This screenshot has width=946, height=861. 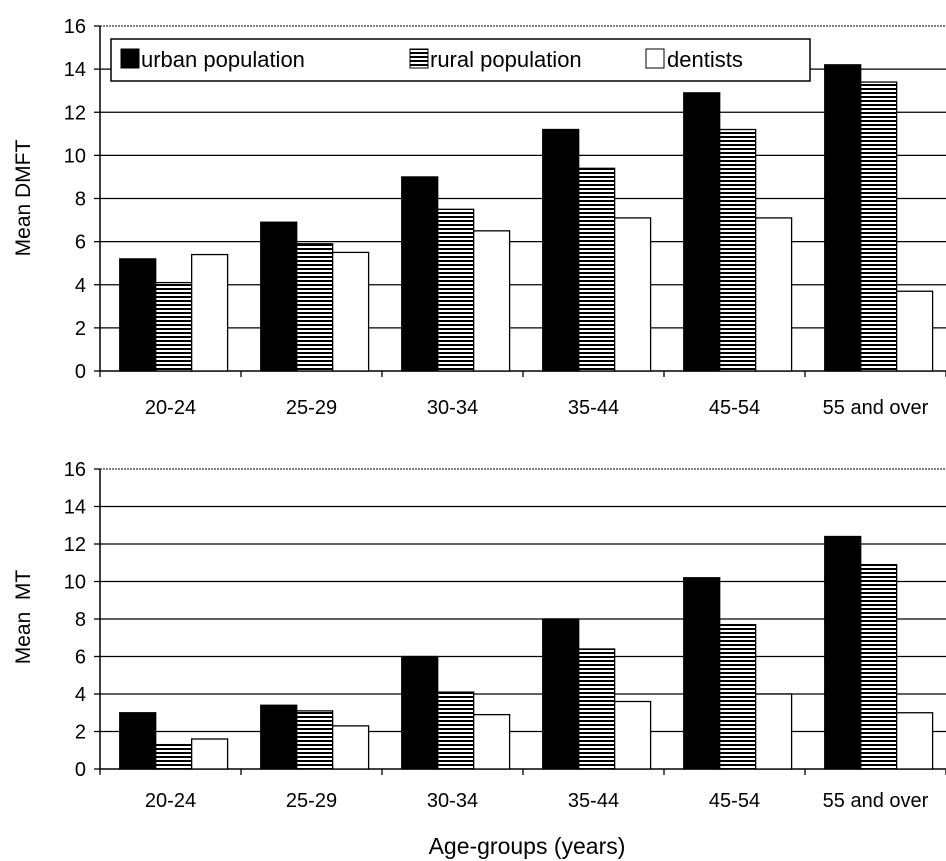 What do you see at coordinates (419, 58) in the screenshot?
I see `legend-swatch-rural` at bounding box center [419, 58].